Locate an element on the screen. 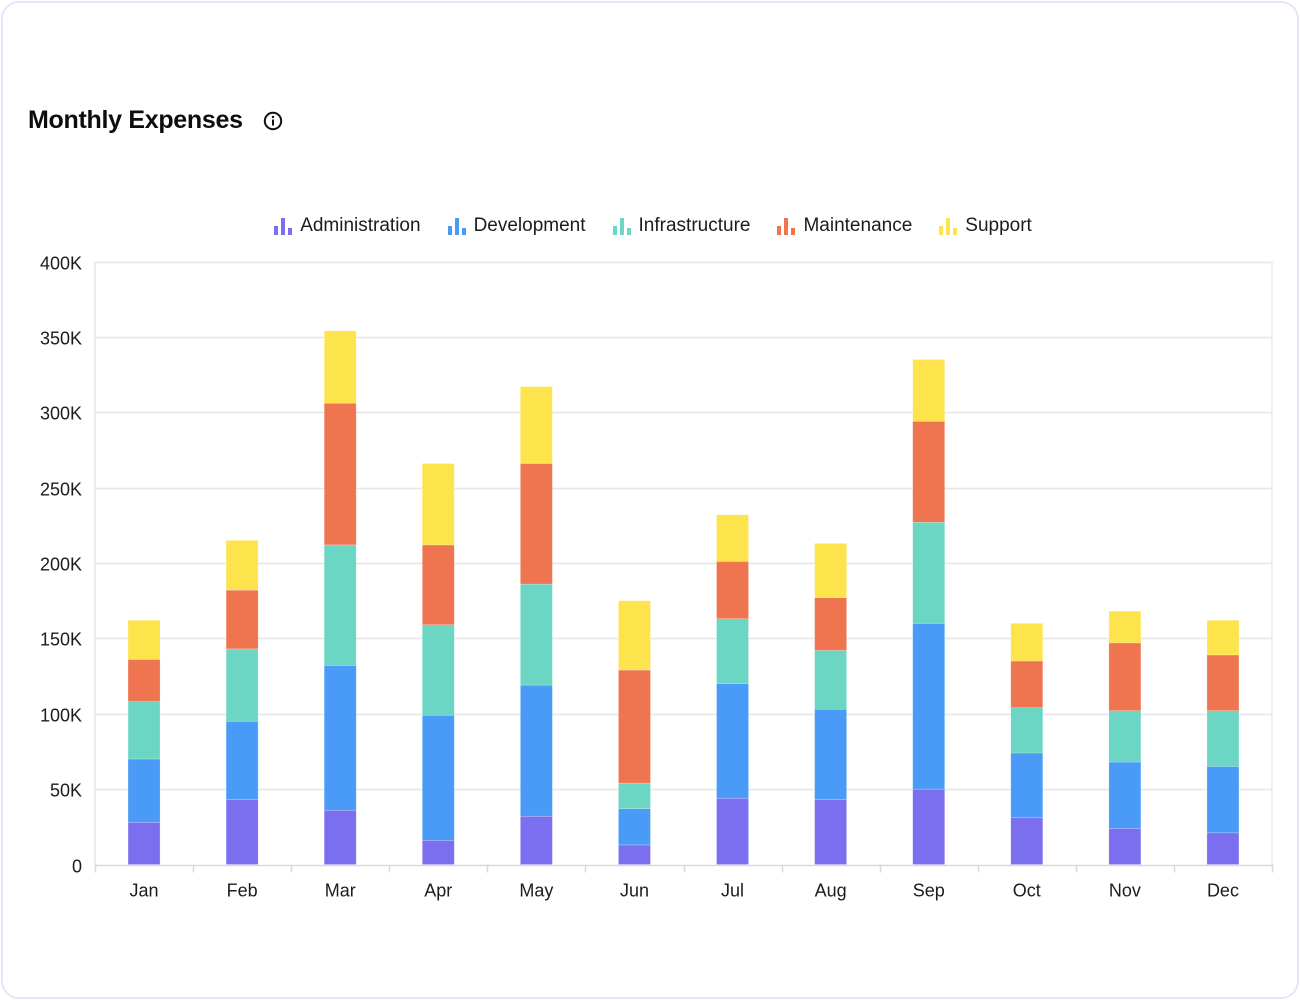 The image size is (1300, 1000). y-tick-label: 50K is located at coordinates (66, 791).